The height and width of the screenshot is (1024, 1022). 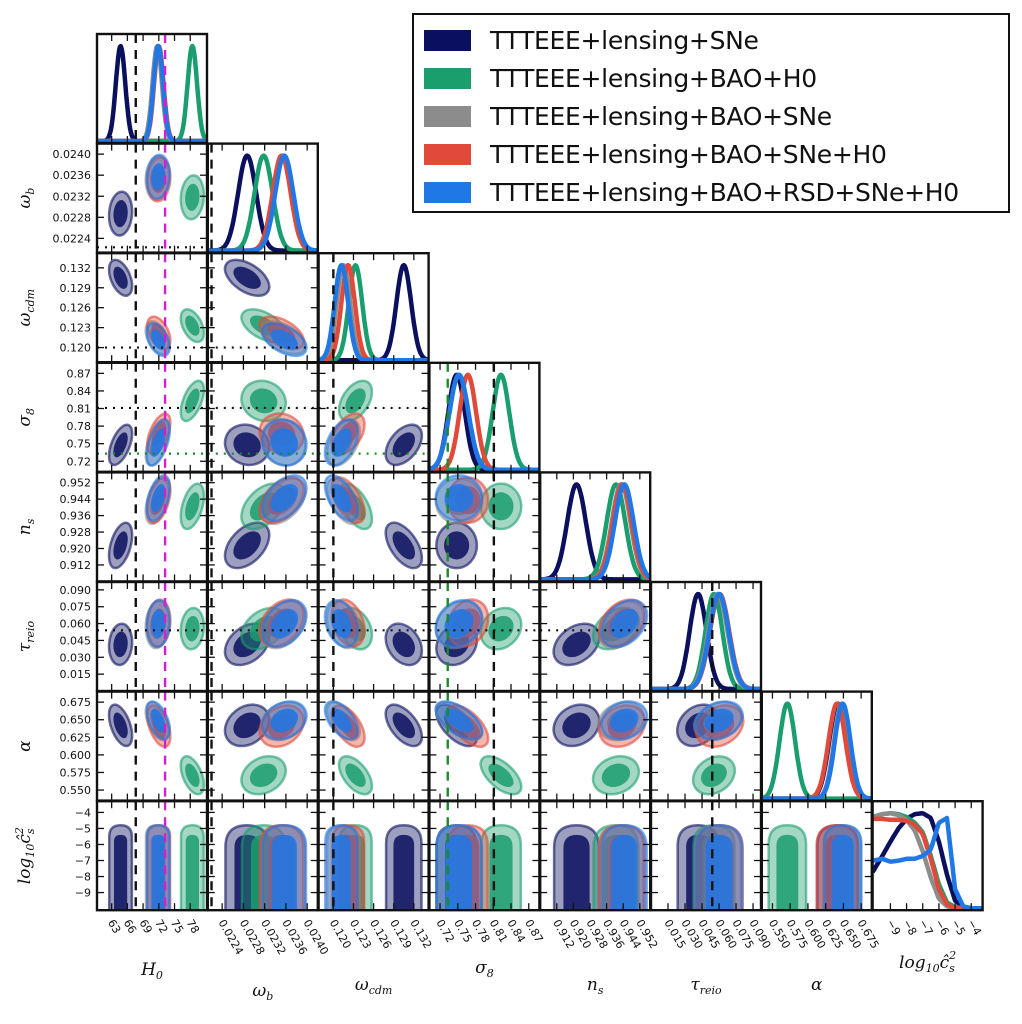 What do you see at coordinates (72, 196) in the screenshot?
I see `y-tick-label: 0.0232` at bounding box center [72, 196].